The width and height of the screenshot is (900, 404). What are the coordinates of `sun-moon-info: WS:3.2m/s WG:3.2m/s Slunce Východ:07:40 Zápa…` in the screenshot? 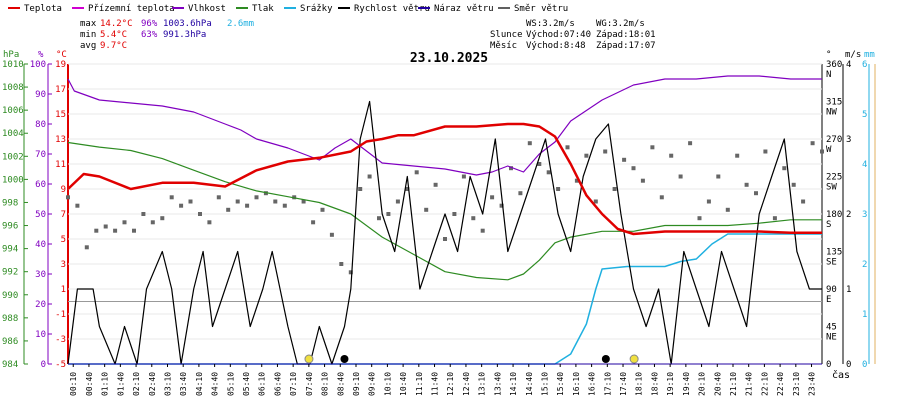 It's located at (573, 35).